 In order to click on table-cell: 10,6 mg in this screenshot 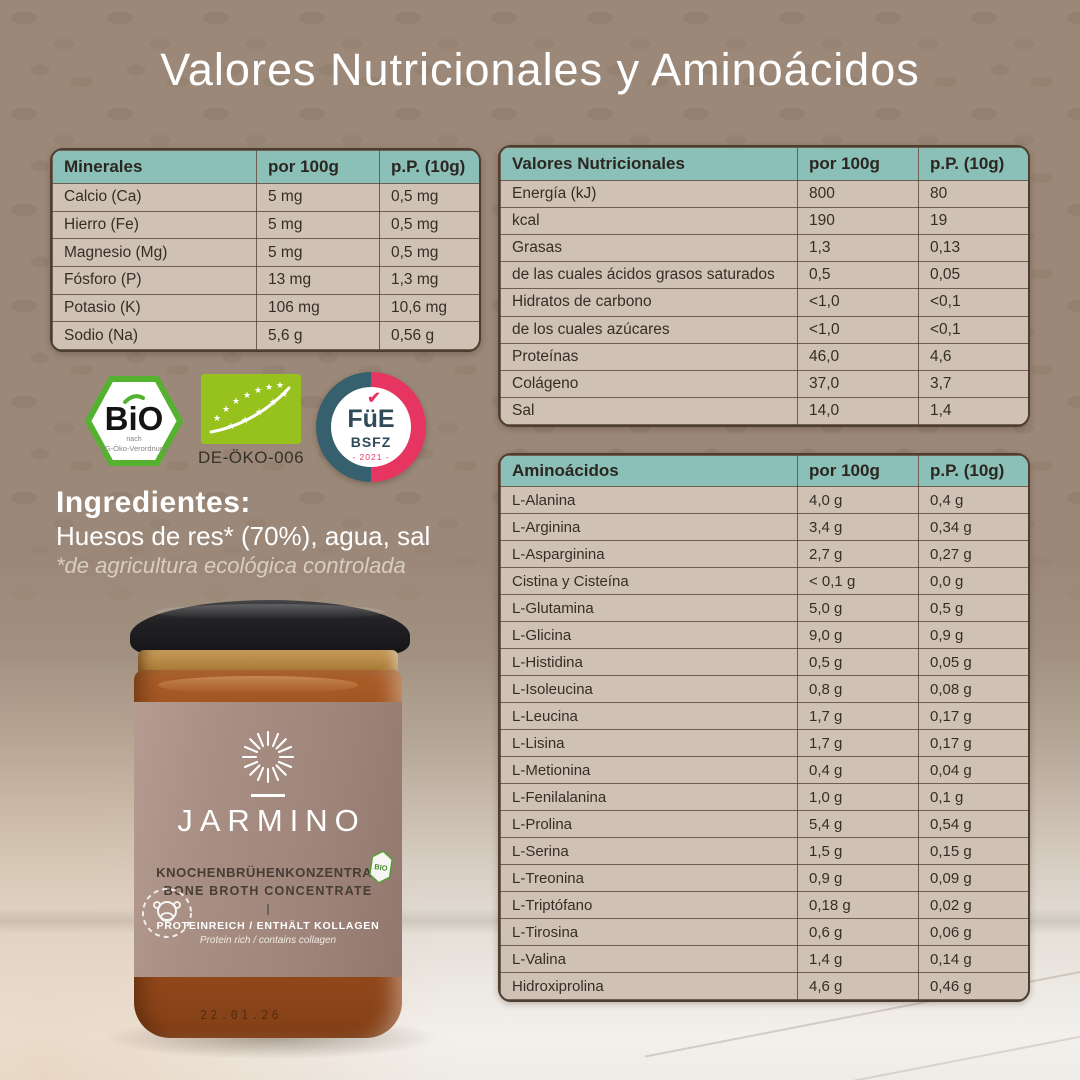, I will do `click(429, 308)`.